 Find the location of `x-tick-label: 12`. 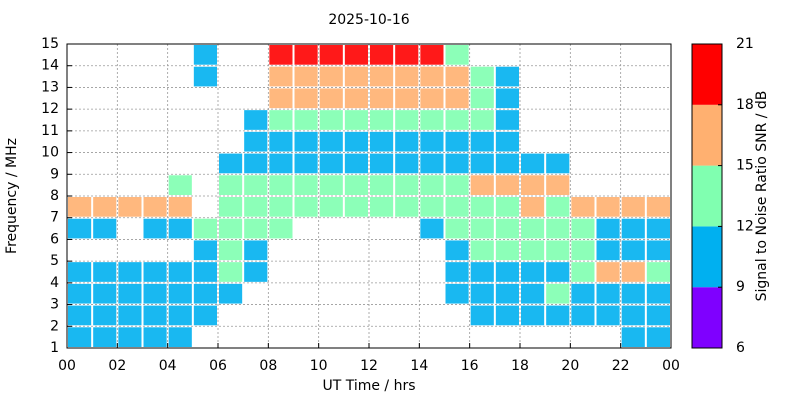

x-tick-label: 12 is located at coordinates (369, 366).